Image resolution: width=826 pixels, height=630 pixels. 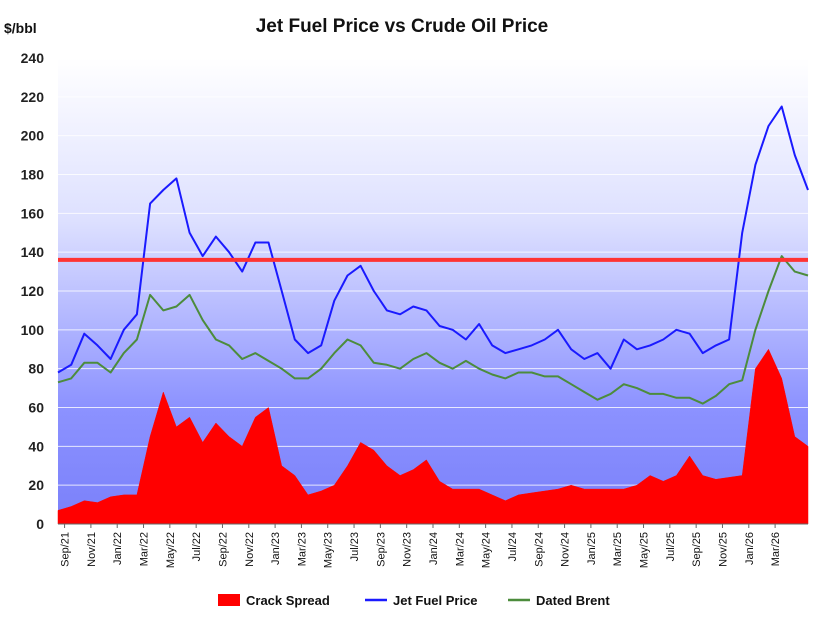 I want to click on y-tick-label: 220, so click(x=33, y=97).